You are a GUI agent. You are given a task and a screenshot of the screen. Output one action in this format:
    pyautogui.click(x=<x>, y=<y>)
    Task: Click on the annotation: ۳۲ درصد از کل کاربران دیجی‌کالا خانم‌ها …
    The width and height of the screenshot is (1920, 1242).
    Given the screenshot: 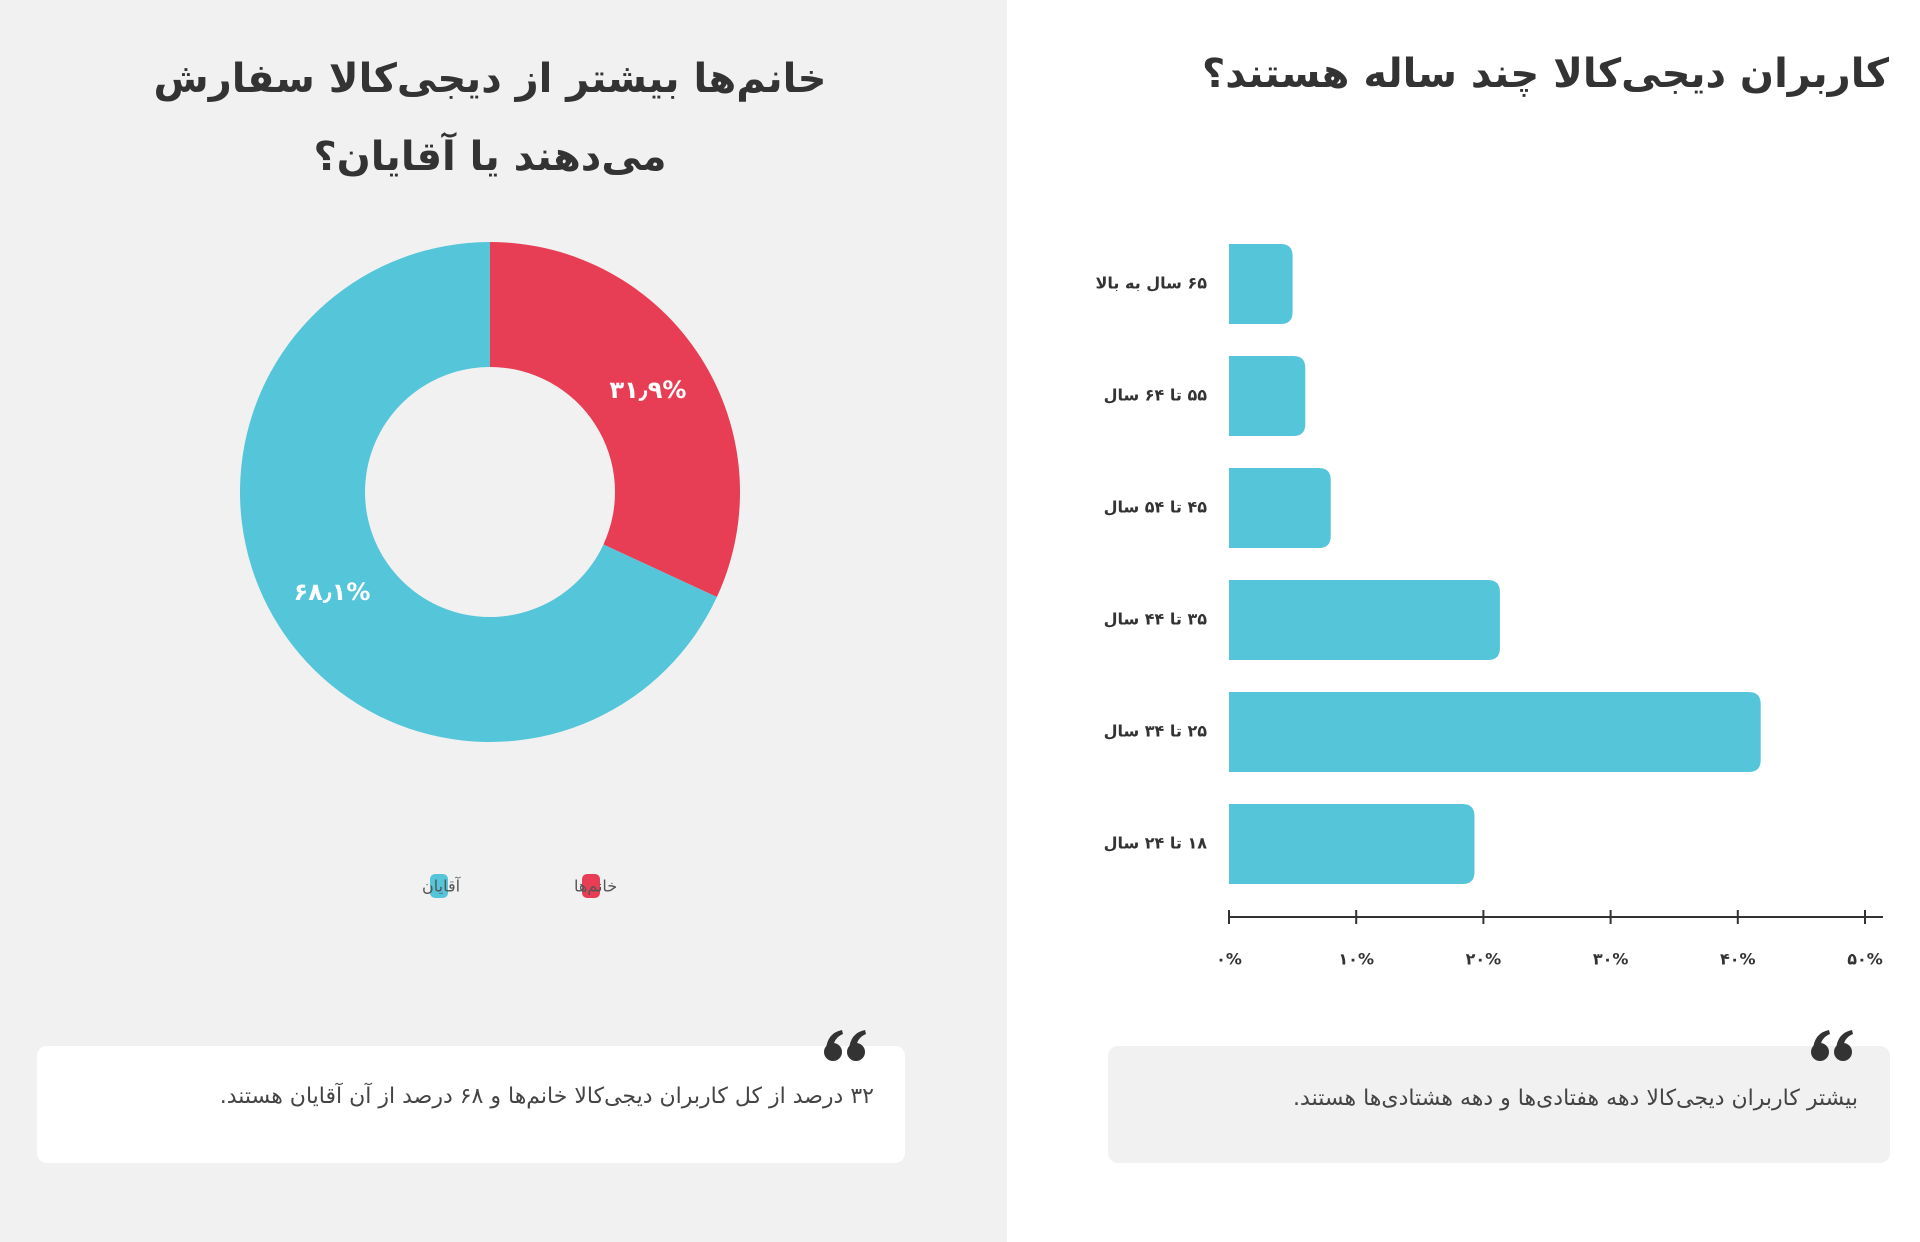 What is the action you would take?
    pyautogui.click(x=546, y=1096)
    